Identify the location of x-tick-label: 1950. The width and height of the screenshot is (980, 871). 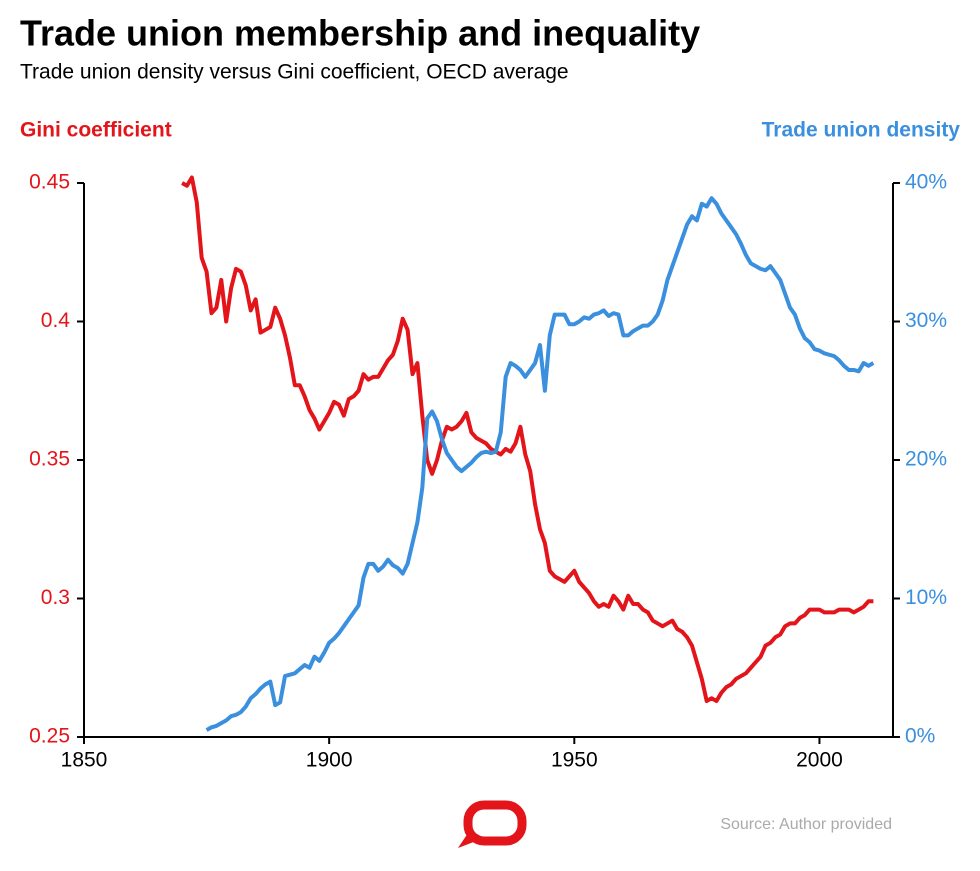
(574, 760).